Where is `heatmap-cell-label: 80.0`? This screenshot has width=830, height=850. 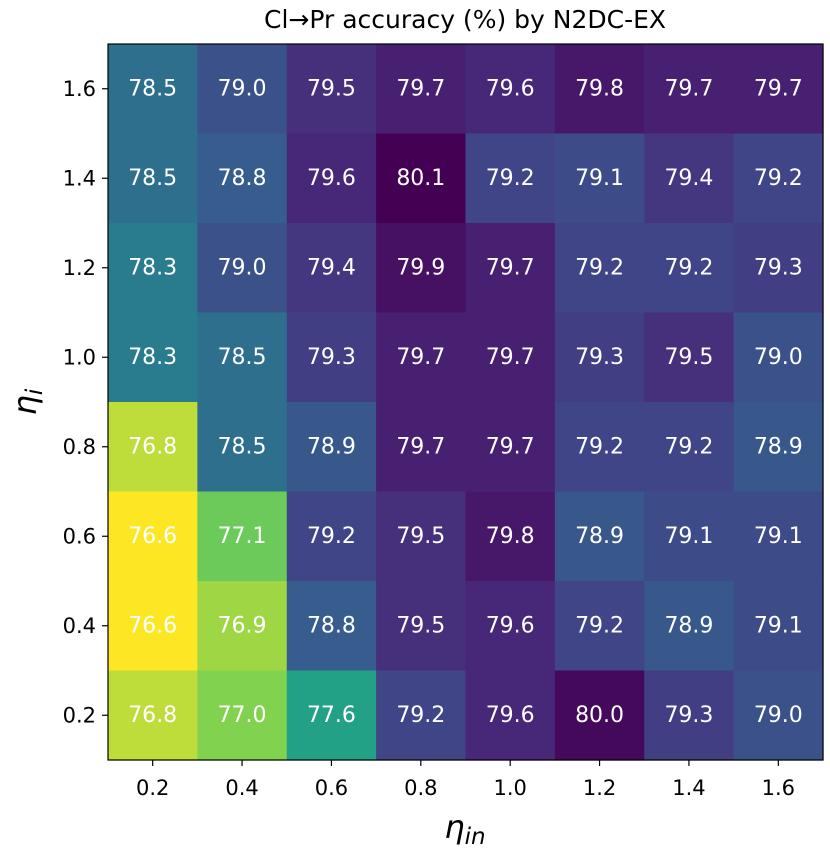
heatmap-cell-label: 80.0 is located at coordinates (599, 715).